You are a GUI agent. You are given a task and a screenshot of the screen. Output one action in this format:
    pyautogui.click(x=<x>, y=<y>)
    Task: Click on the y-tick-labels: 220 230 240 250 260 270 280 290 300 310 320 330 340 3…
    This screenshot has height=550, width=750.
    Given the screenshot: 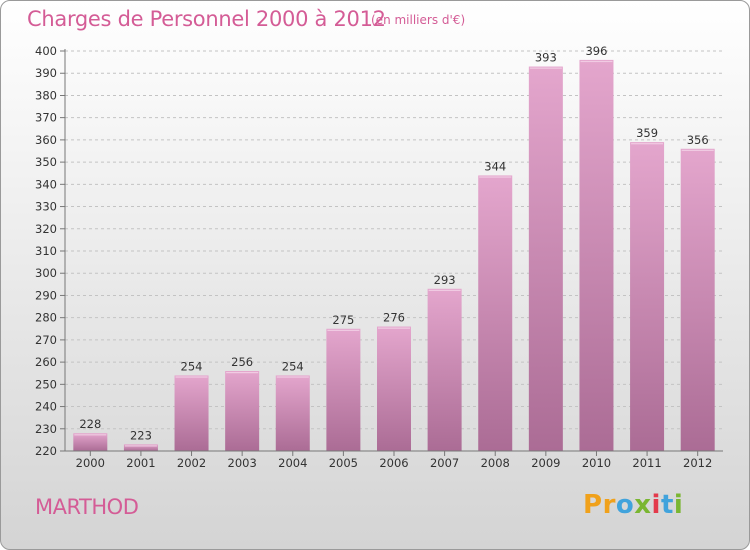 What is the action you would take?
    pyautogui.click(x=46, y=251)
    